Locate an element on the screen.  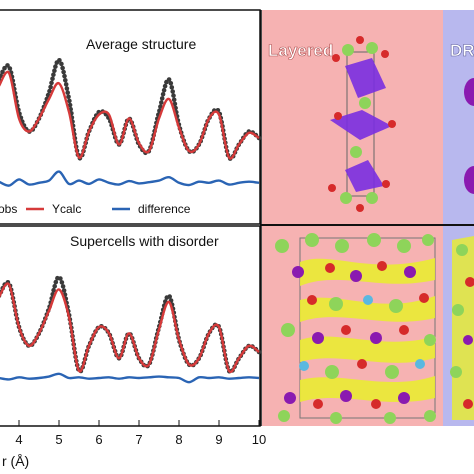
layered-structure-illustration is located at coordinates (362, 124).